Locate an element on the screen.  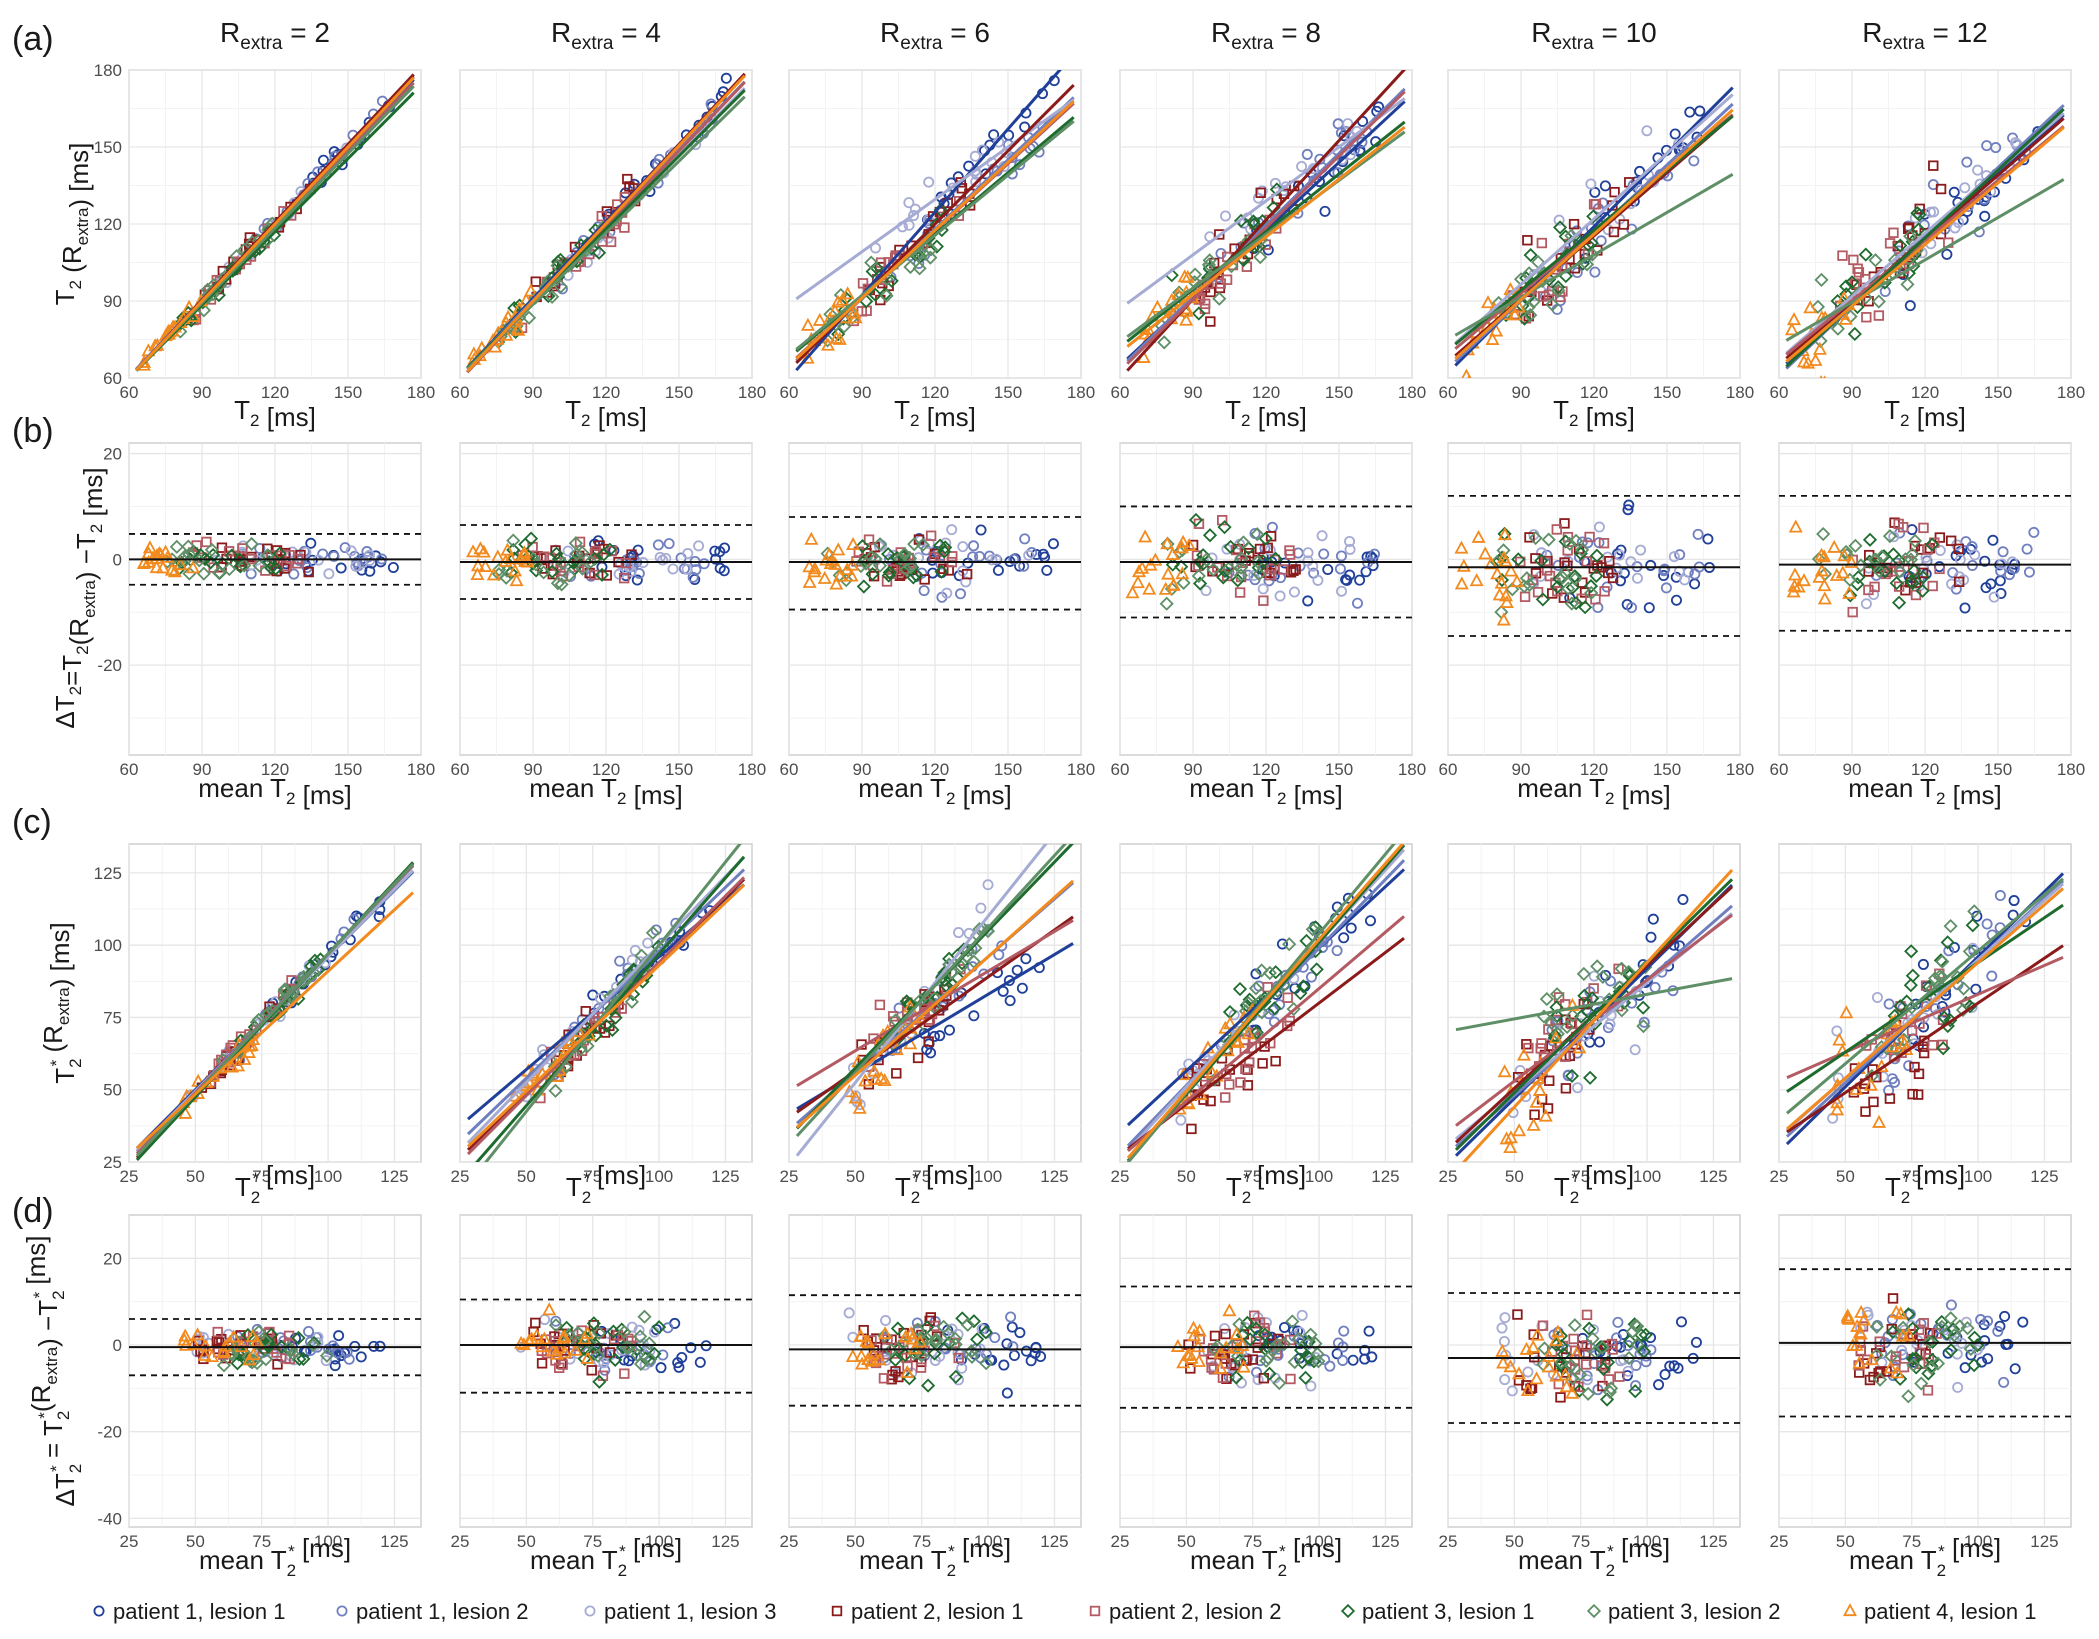
legend-label: patient 1, lesion 1 is located at coordinates (199, 1611).